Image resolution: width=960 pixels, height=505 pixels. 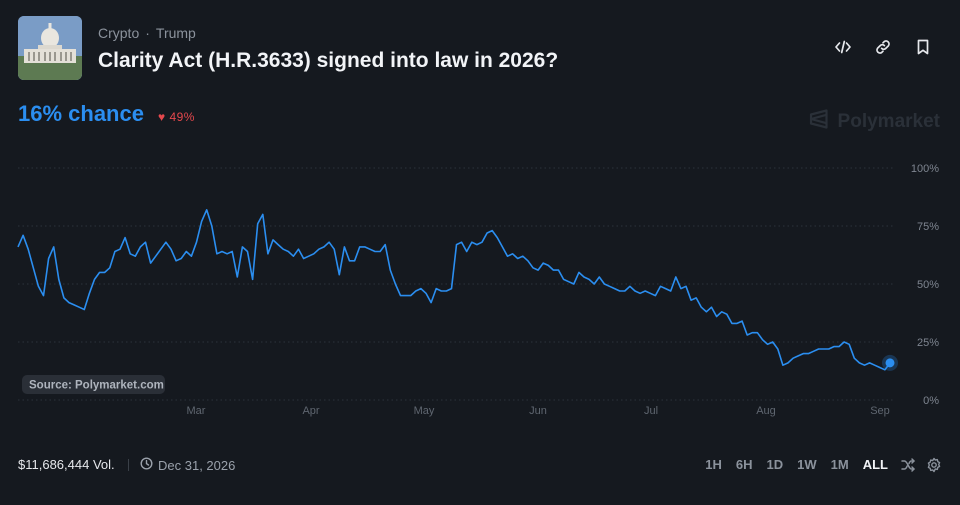 I want to click on footer-divider, so click(x=128, y=465).